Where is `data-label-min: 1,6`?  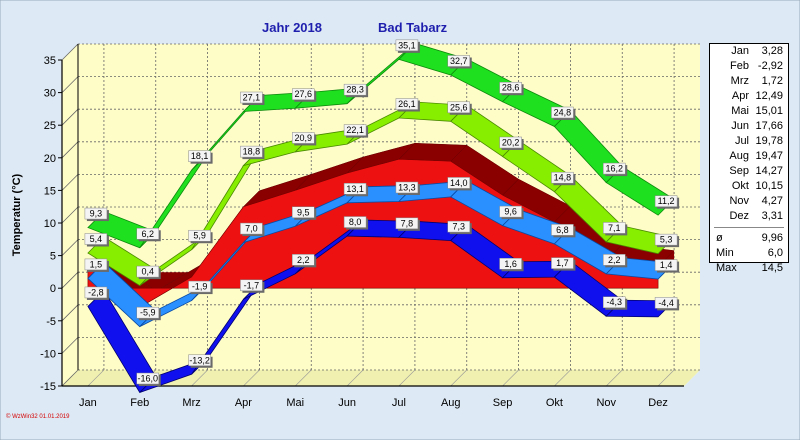
data-label-min: 1,6 is located at coordinates (511, 265).